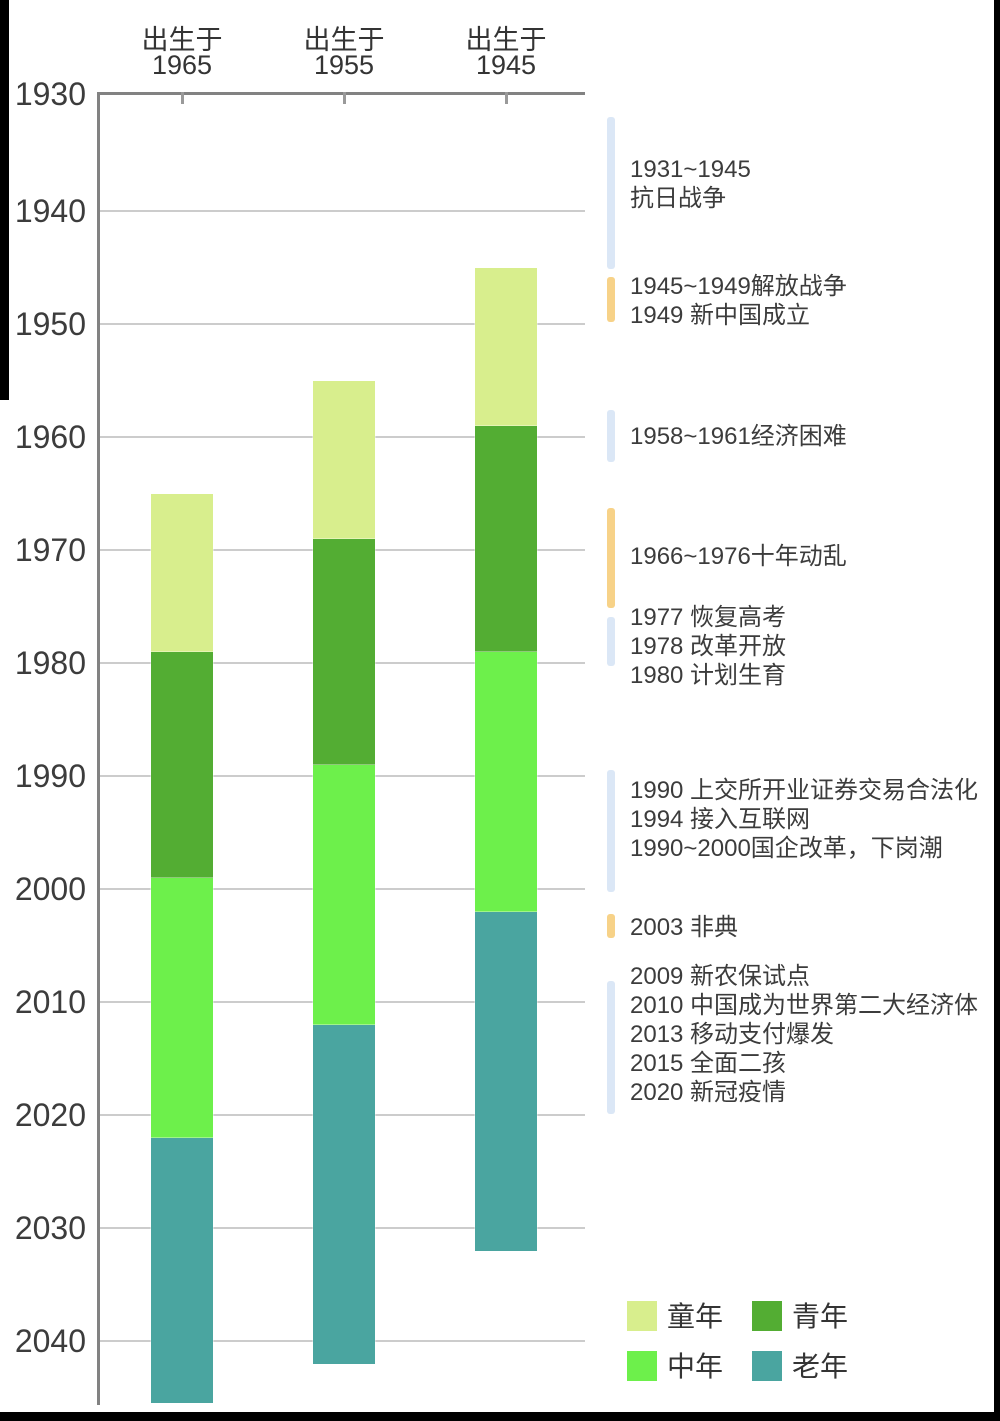 Image resolution: width=1000 pixels, height=1421 pixels. Describe the element at coordinates (786, 848) in the screenshot. I see `event-annotation-6-line-3: 1990~2000国企改革，下岗潮` at that location.